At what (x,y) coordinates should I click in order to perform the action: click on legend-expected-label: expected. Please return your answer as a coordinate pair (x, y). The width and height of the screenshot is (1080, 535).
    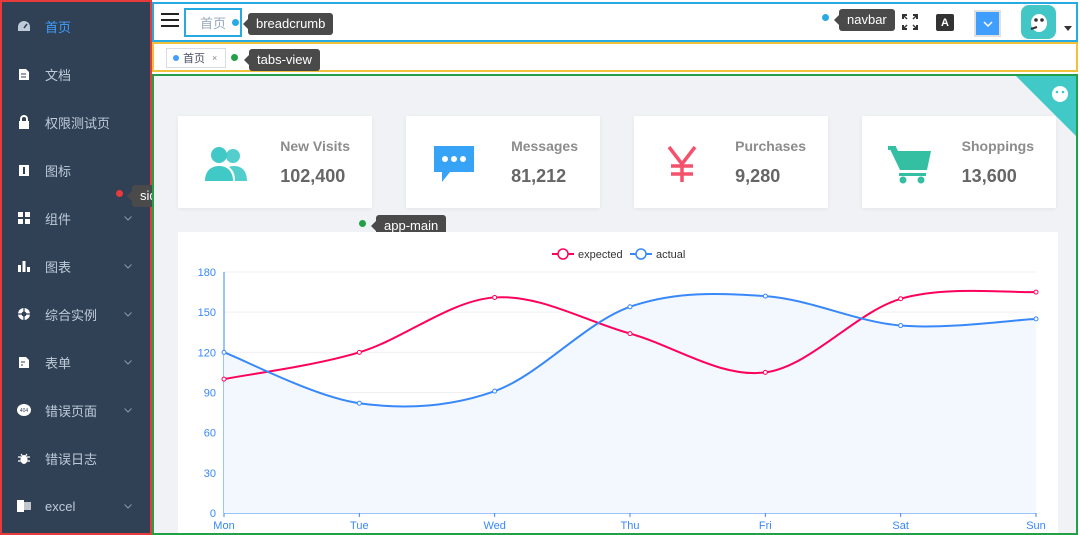
    Looking at the image, I should click on (600, 255).